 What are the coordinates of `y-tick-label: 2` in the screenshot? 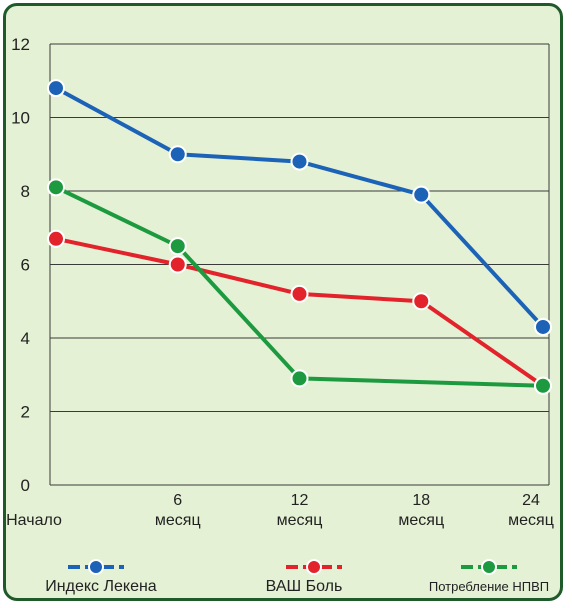 It's located at (25, 412).